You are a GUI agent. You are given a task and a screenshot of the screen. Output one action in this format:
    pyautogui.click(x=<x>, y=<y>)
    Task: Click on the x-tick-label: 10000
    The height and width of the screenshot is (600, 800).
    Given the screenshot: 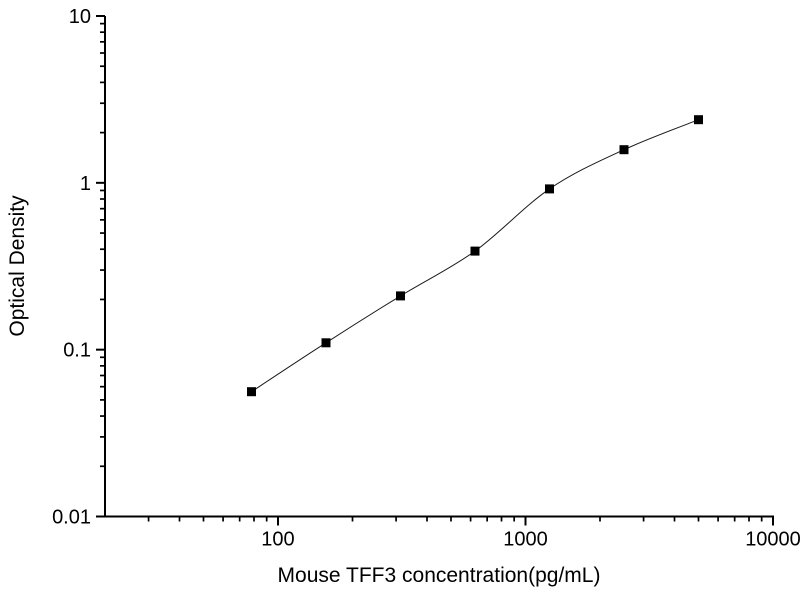 What is the action you would take?
    pyautogui.click(x=772, y=540)
    